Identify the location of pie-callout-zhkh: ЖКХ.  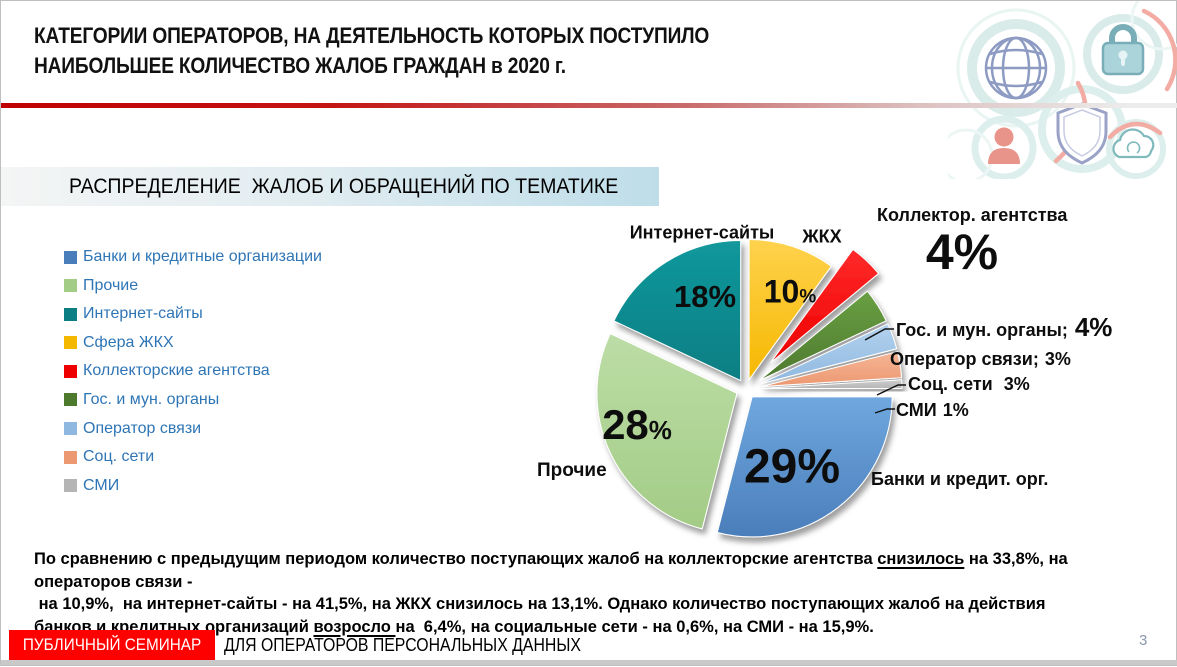
(822, 236).